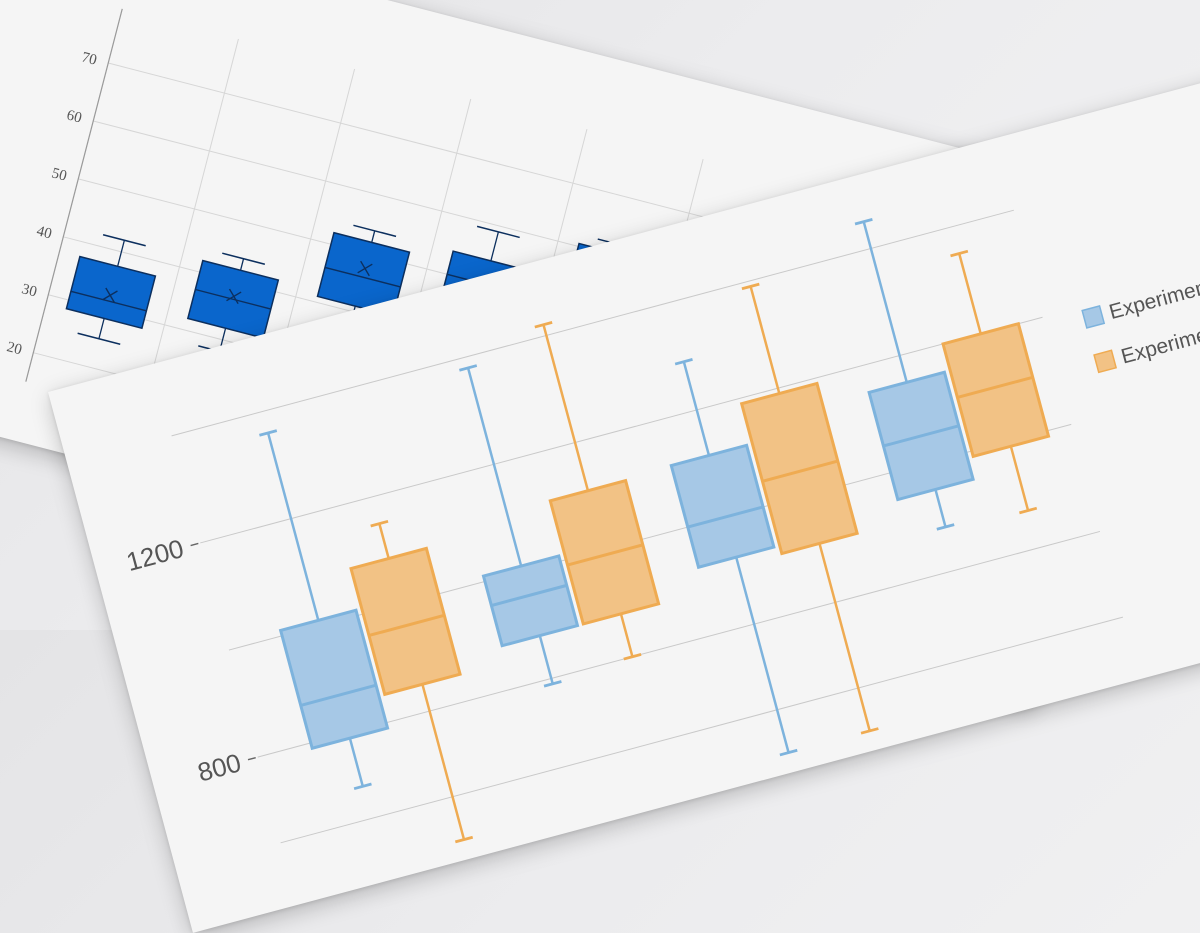 This screenshot has width=1200, height=933. Describe the element at coordinates (44, 232) in the screenshot. I see `y-tick-label: 40` at that location.